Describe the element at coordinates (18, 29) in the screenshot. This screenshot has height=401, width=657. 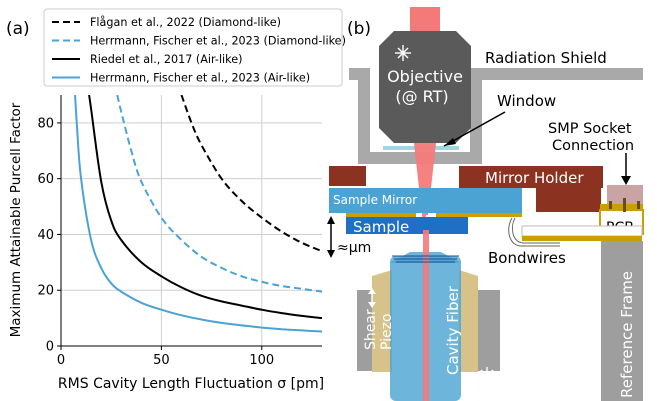
I see `panel-a-label: (a)` at that location.